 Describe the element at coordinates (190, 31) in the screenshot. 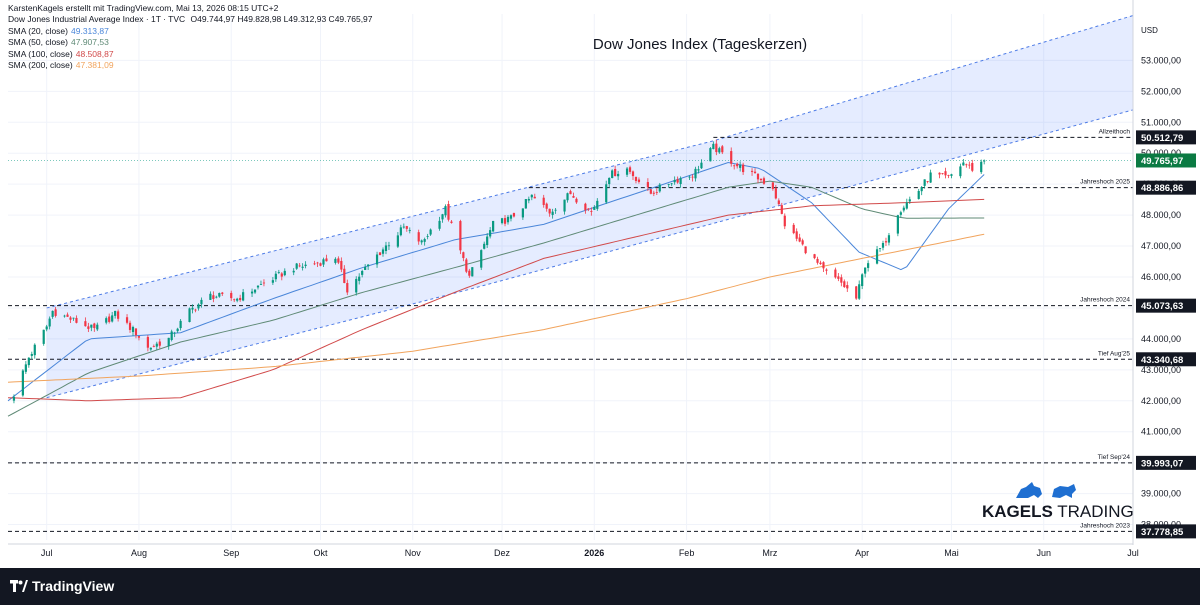

I see `indicator-sma20: SMA (20, close) 49.313,87` at that location.